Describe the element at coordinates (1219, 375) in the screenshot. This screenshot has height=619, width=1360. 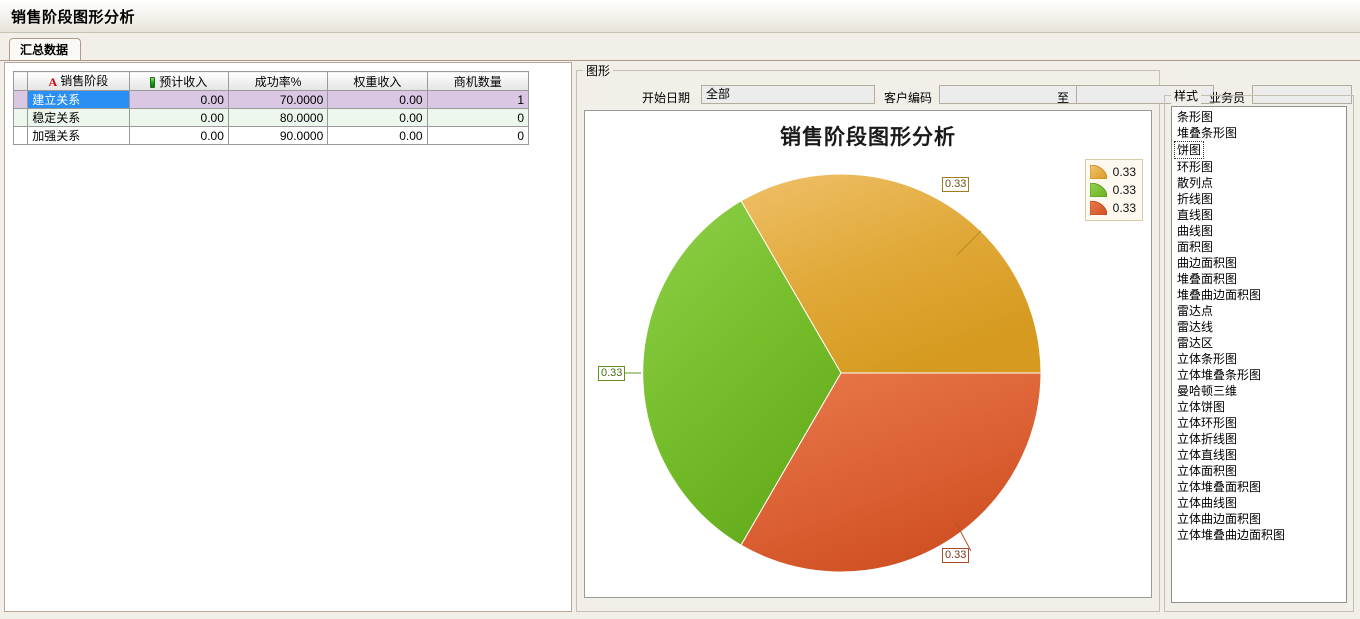
I see `style-list-item-label: 立体堆叠条形图` at that location.